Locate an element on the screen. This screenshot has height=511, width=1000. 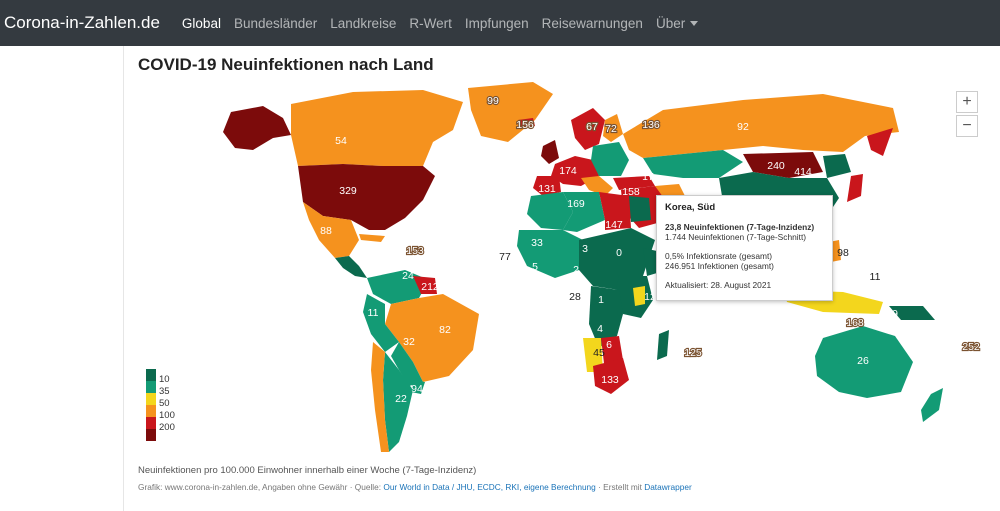
label-estonia: 136 is located at coordinates (651, 125).